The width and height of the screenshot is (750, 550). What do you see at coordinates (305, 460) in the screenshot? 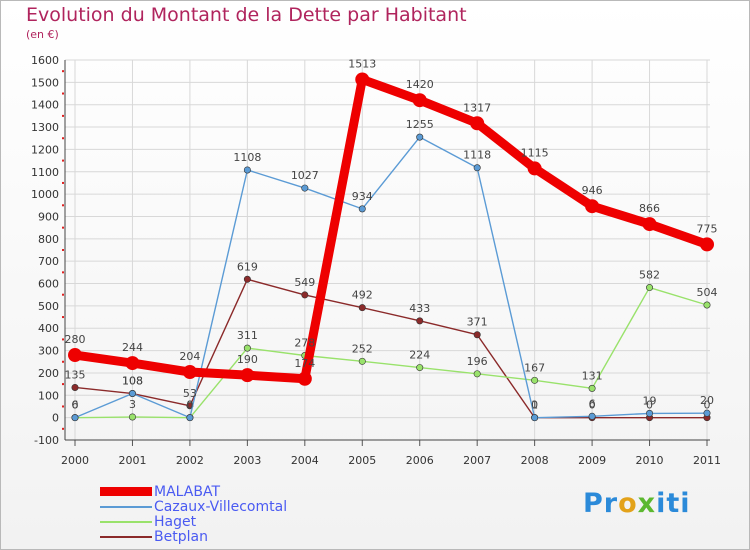
I see `x-tick-label: 2004` at bounding box center [305, 460].